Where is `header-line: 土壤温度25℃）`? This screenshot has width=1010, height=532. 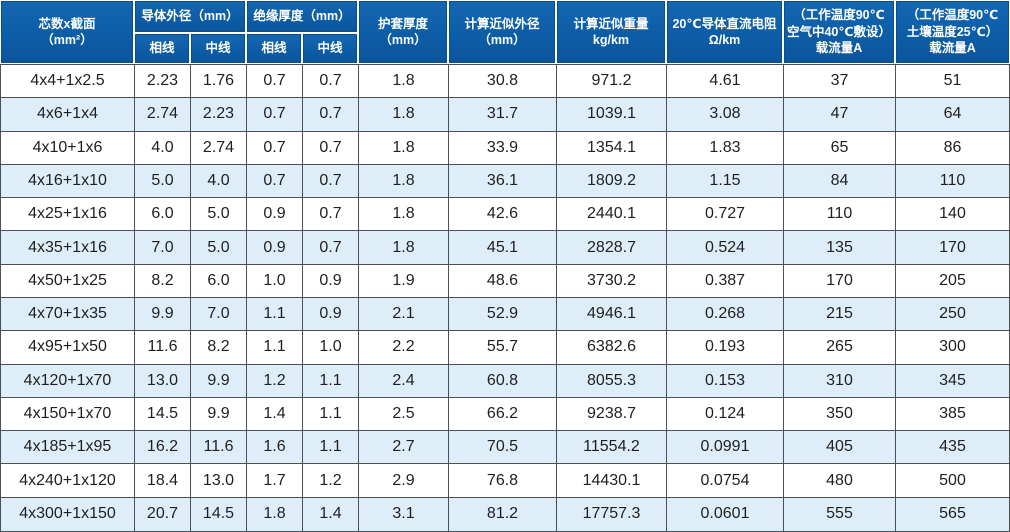 header-line: 土壤温度25℃） is located at coordinates (952, 31).